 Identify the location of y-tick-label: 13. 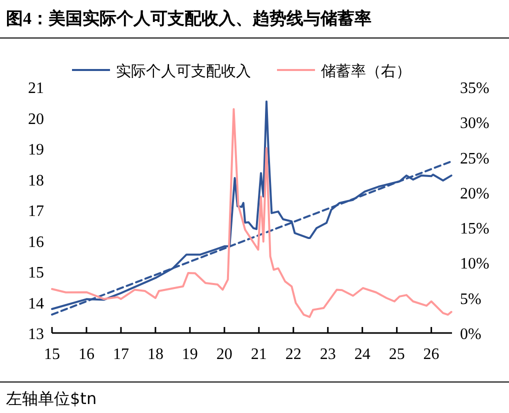
(36, 334).